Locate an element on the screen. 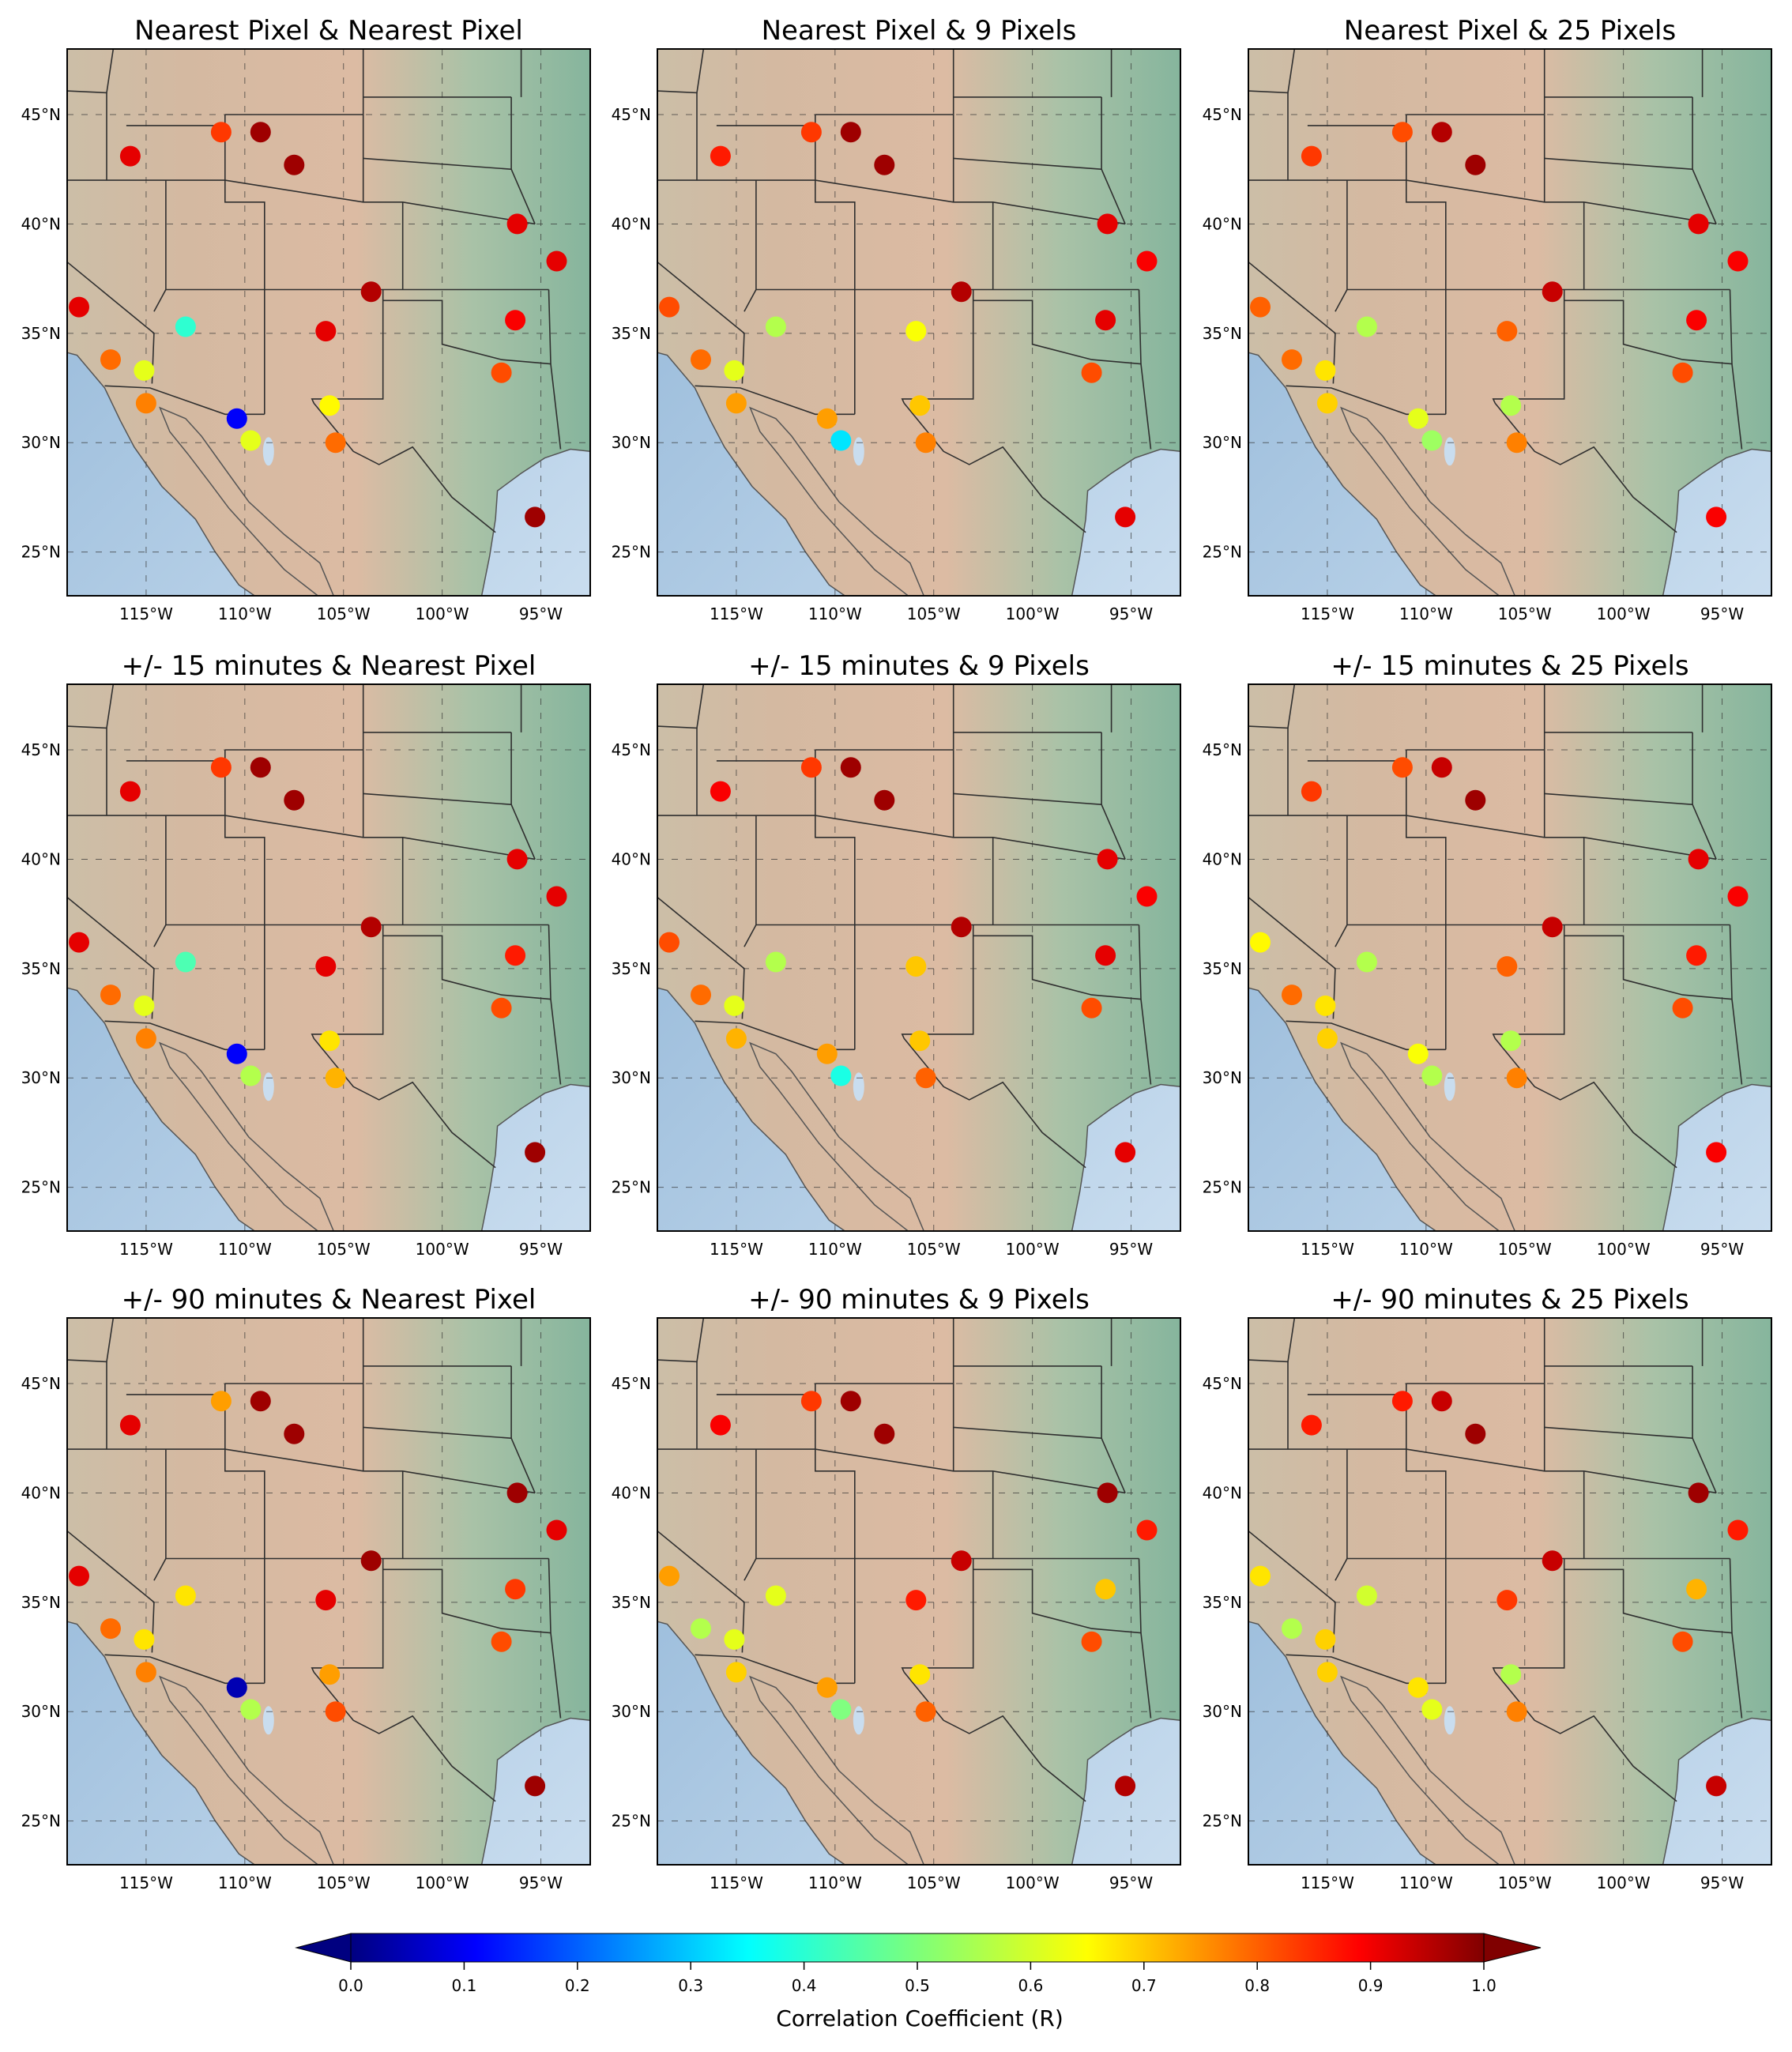  y-tick-label: 30°N is located at coordinates (41, 442).